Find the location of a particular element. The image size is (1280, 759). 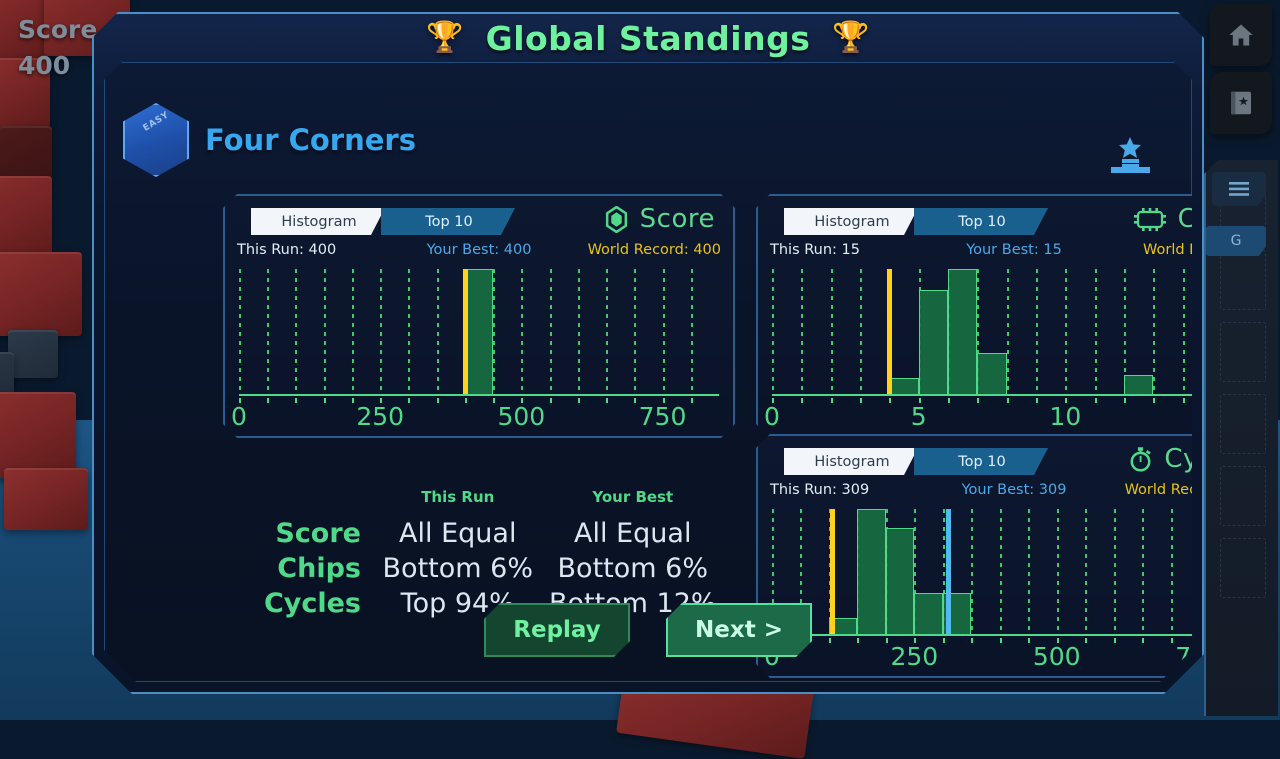

tick-label: 500 is located at coordinates (521, 416).